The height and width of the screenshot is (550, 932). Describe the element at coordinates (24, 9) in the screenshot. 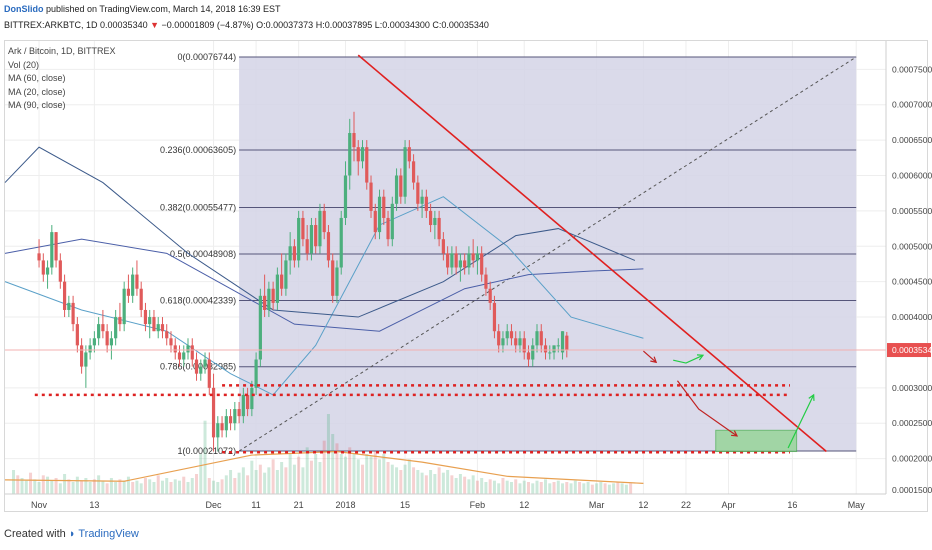

I see `author-name: DonSlido` at that location.